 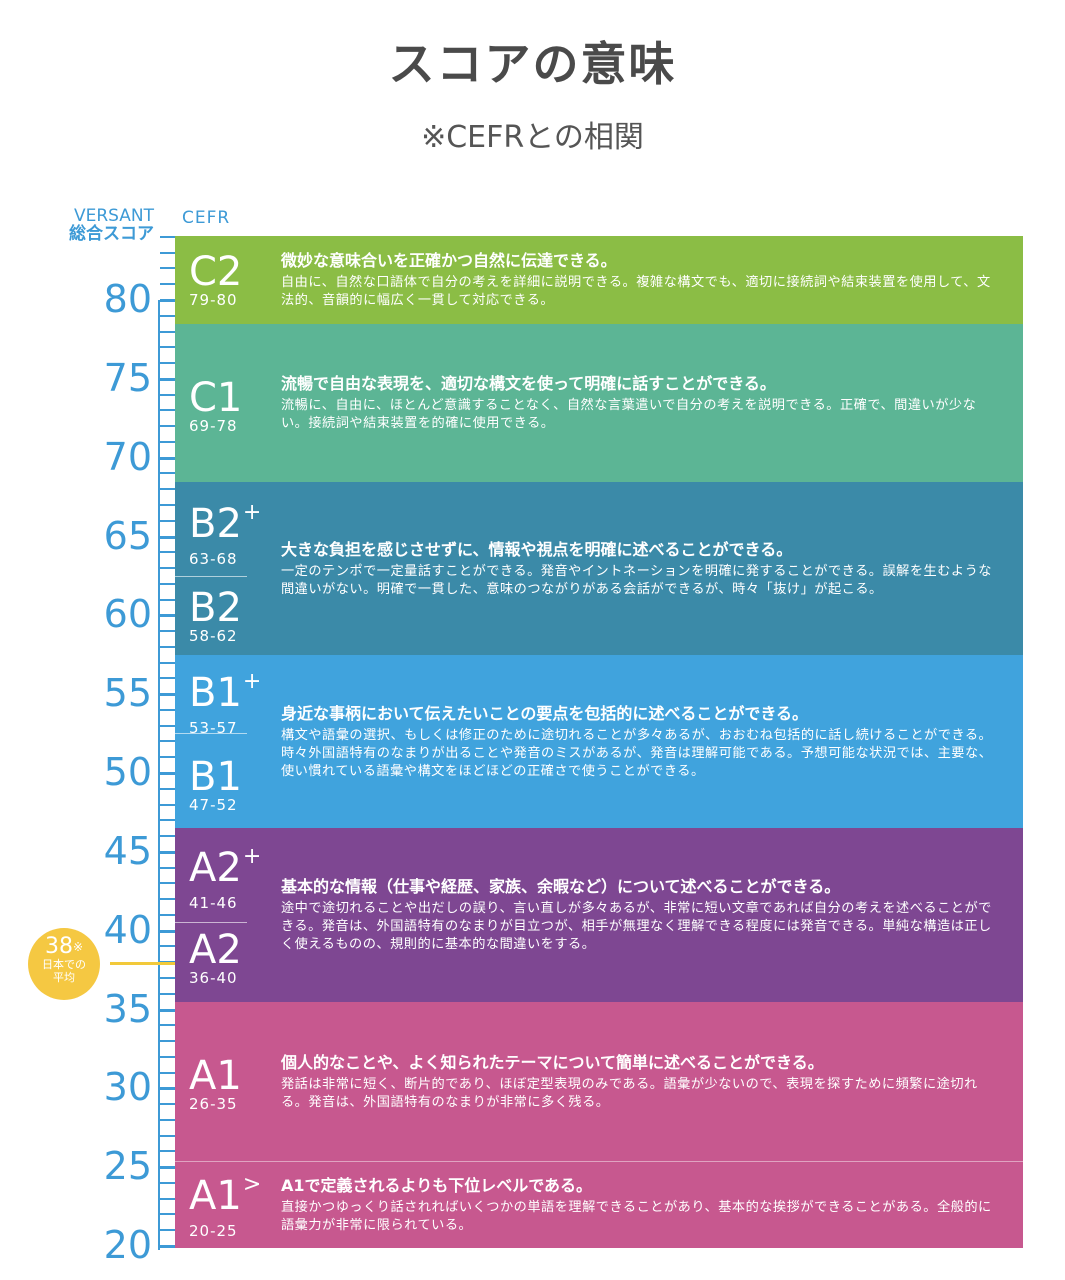 I want to click on average-caption-line1: 日本での, so click(x=64, y=964).